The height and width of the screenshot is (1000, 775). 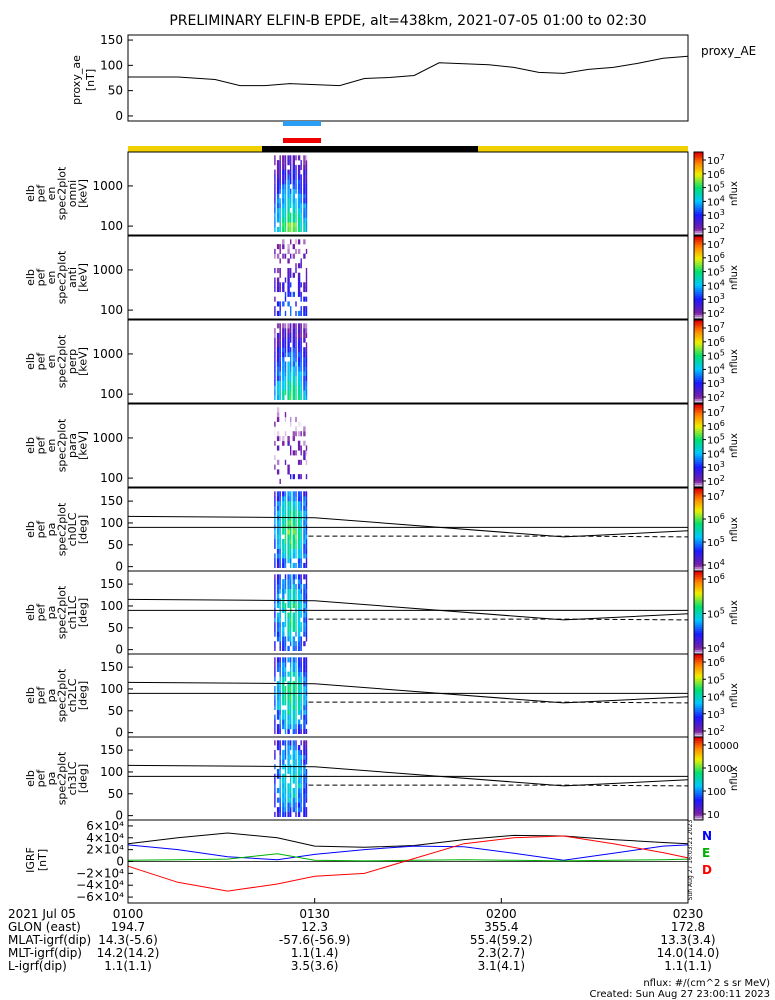 What do you see at coordinates (734, 193) in the screenshot?
I see `colorbar-label: nflux` at bounding box center [734, 193].